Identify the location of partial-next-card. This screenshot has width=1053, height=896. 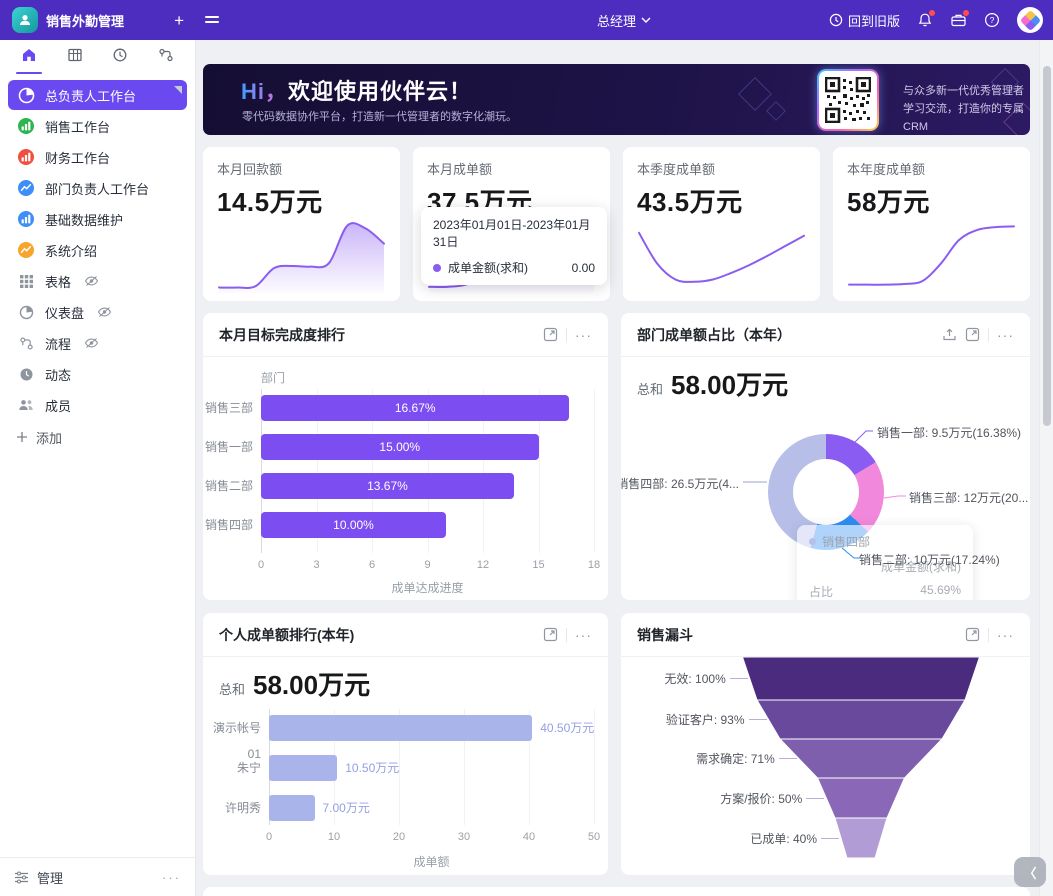
(616, 891).